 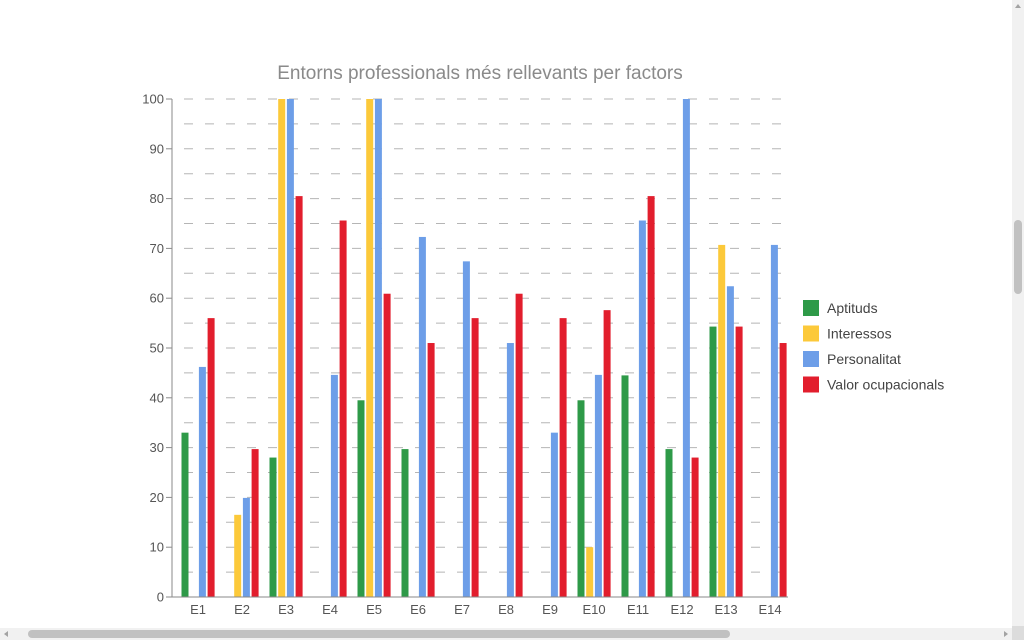 What do you see at coordinates (246, 547) in the screenshot?
I see `bar-e2-personalitat` at bounding box center [246, 547].